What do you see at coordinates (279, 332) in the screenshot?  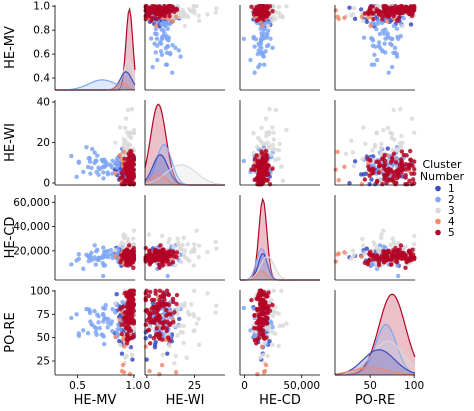 I see `panel-PO-RE-vs-HE-CD` at bounding box center [279, 332].